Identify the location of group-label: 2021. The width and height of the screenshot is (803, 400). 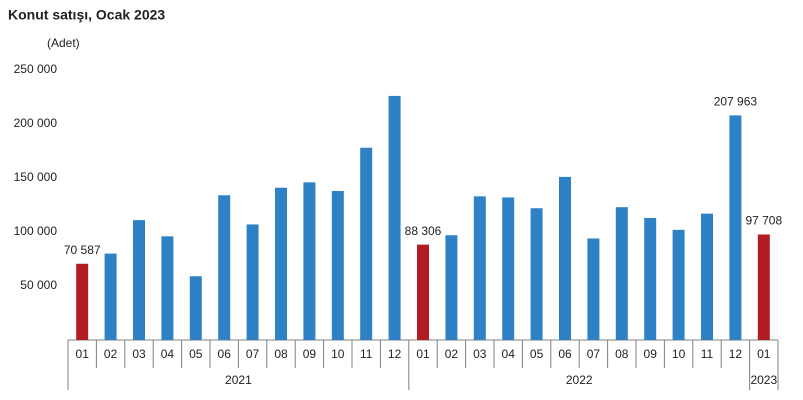
(238, 380).